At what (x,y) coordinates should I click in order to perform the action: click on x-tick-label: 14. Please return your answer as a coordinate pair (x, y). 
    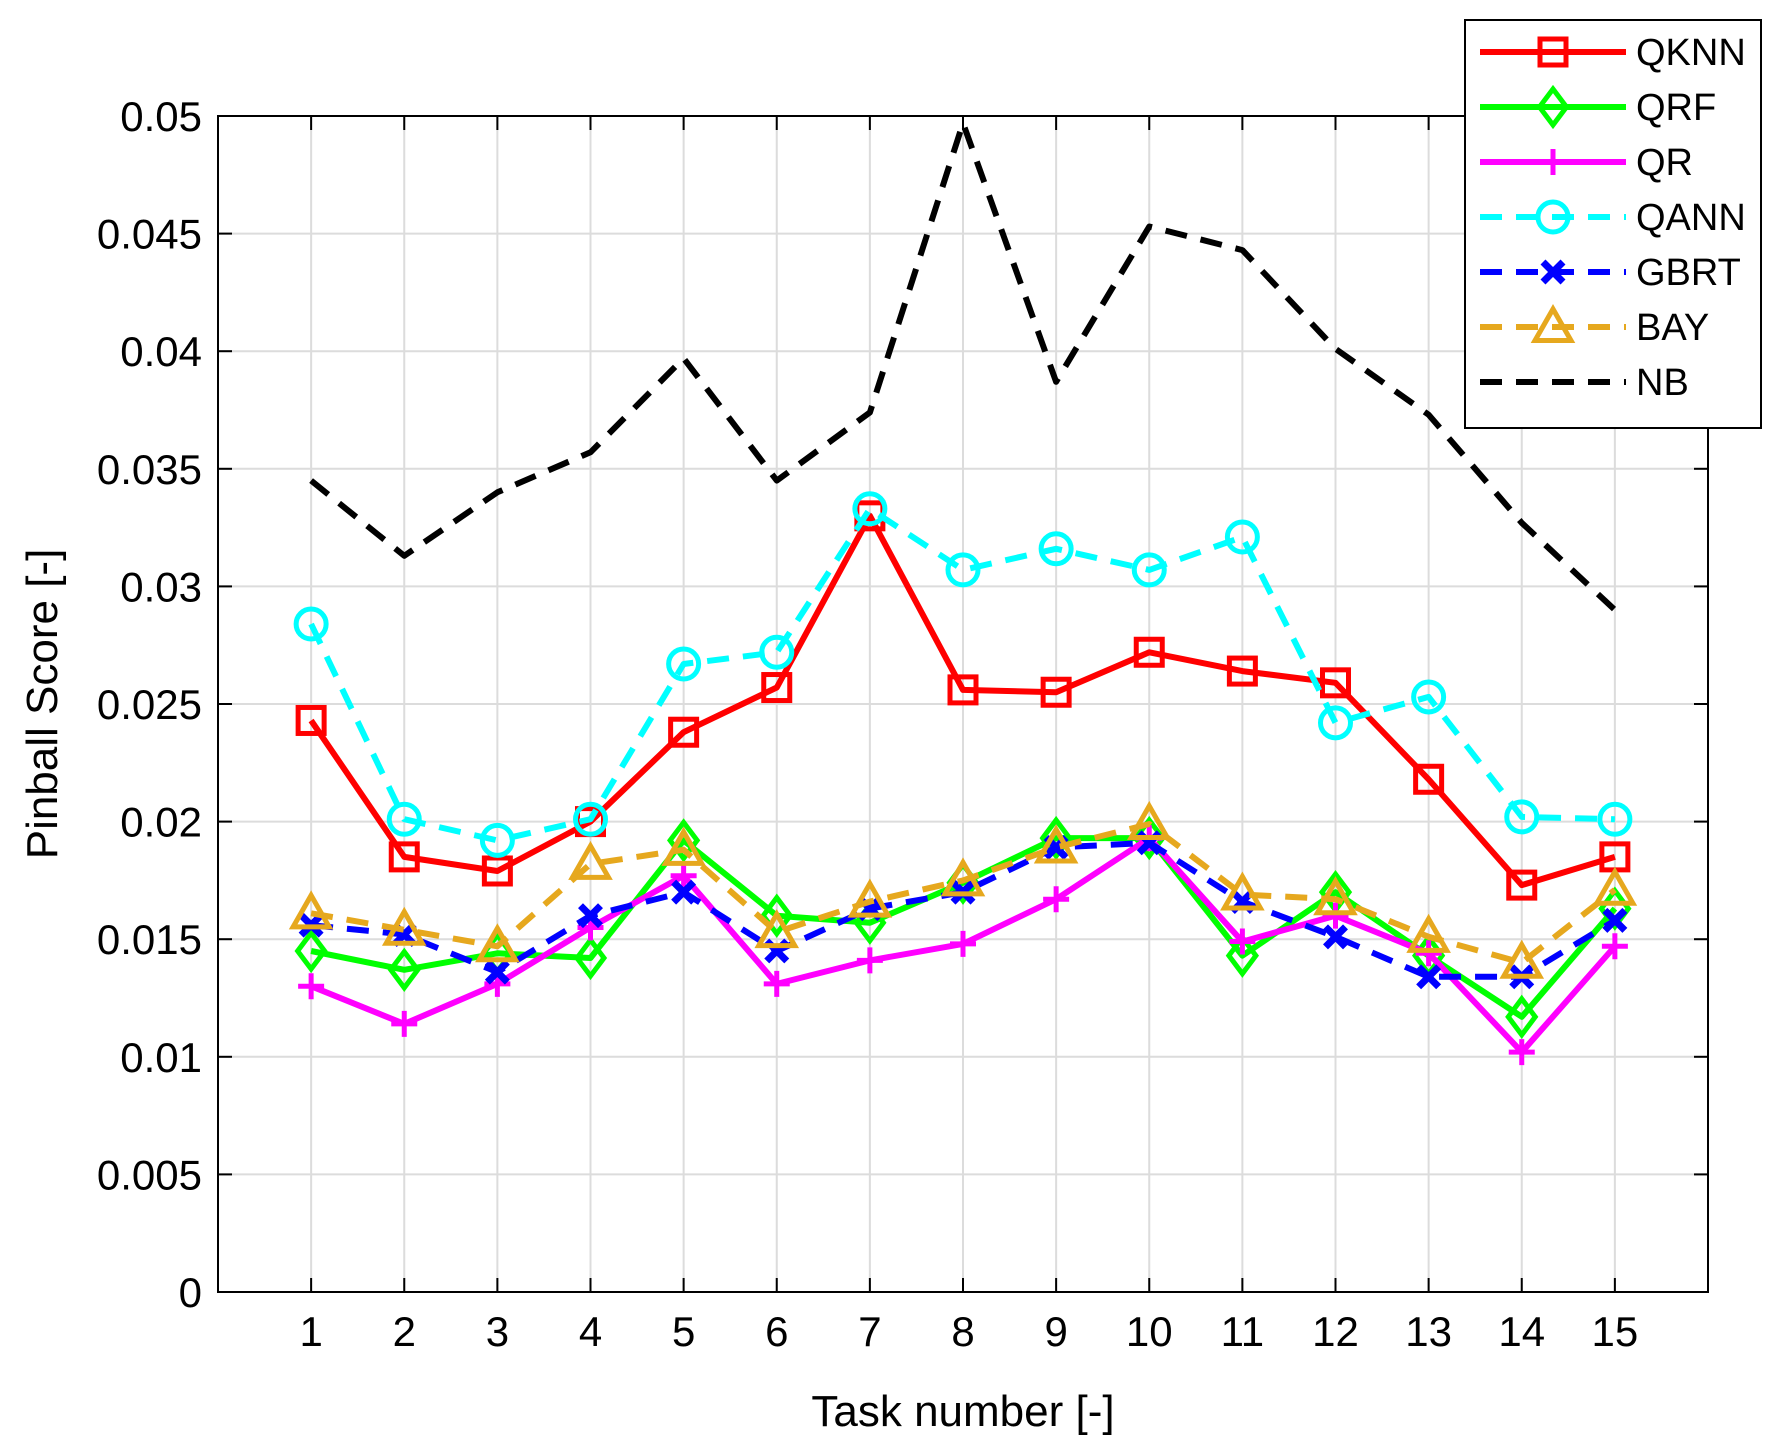
    Looking at the image, I should click on (1521, 1331).